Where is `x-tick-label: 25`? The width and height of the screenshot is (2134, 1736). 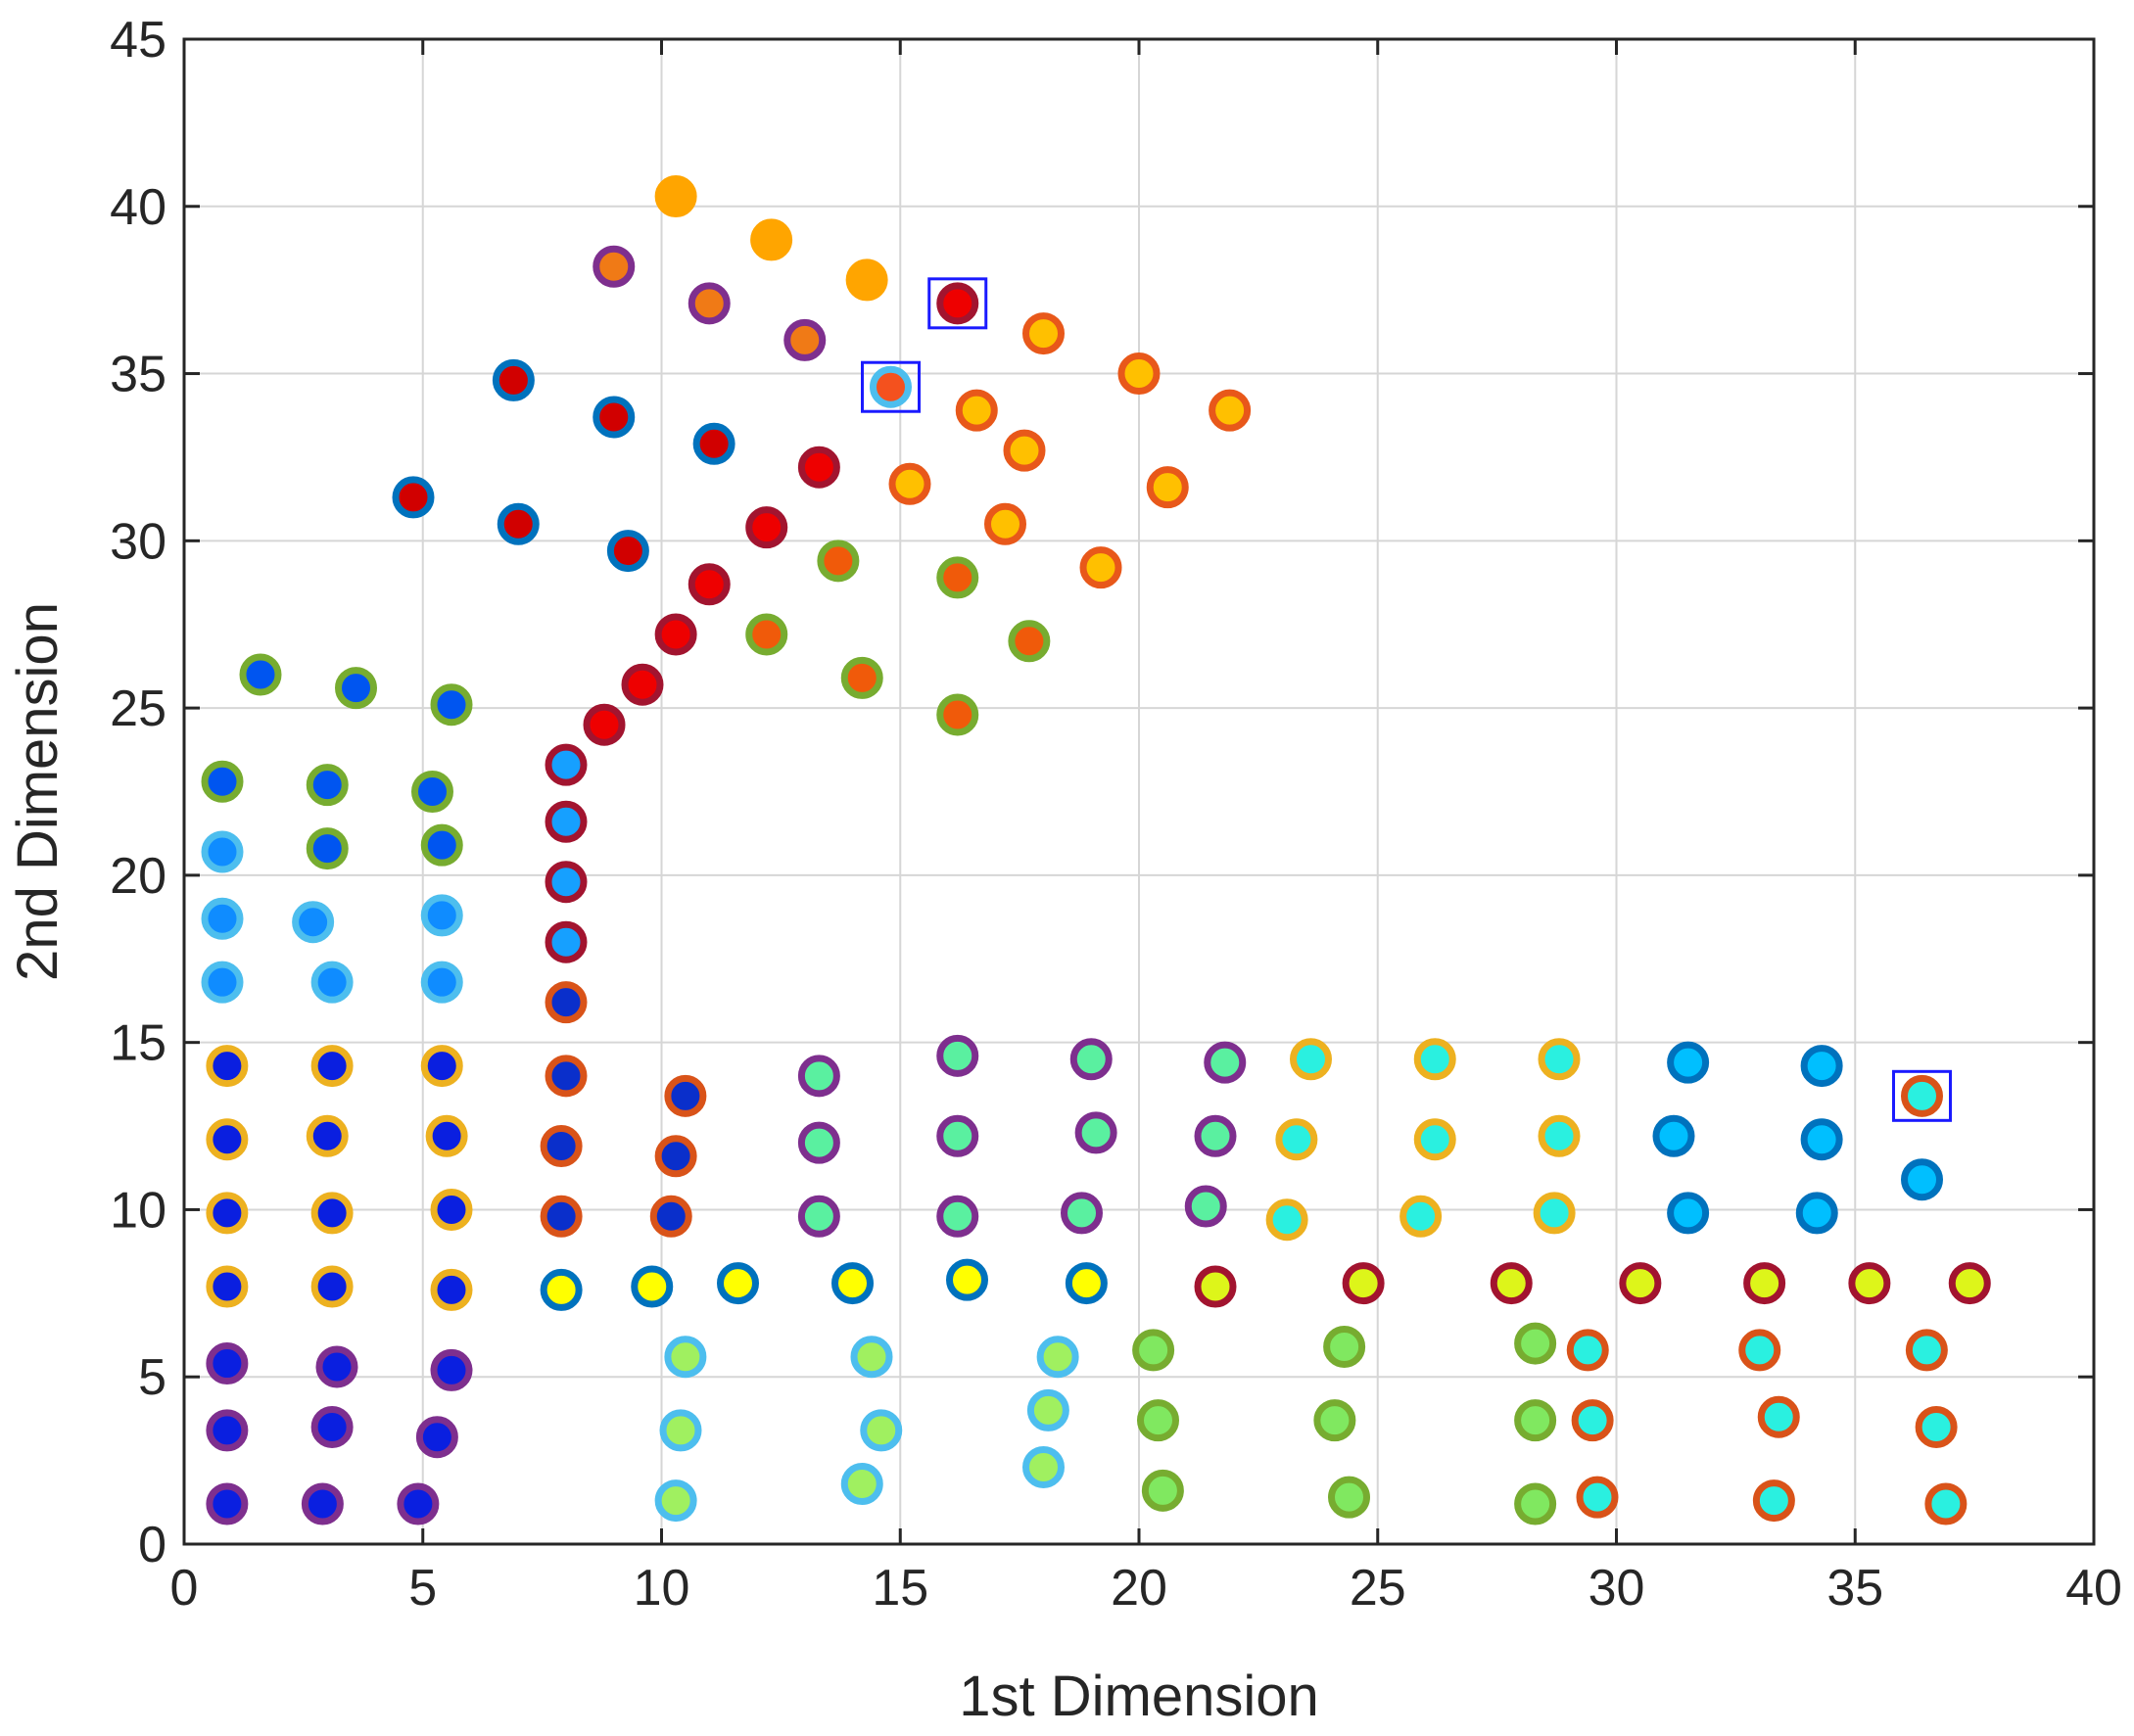 x-tick-label: 25 is located at coordinates (1378, 1589).